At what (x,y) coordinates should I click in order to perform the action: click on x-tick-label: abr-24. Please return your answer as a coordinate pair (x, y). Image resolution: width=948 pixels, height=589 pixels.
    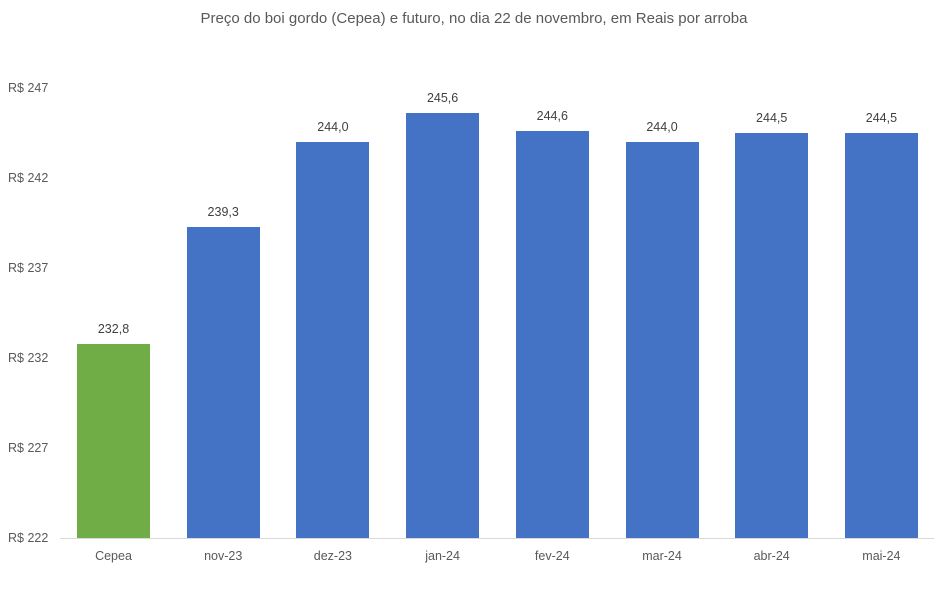
    Looking at the image, I should click on (771, 556).